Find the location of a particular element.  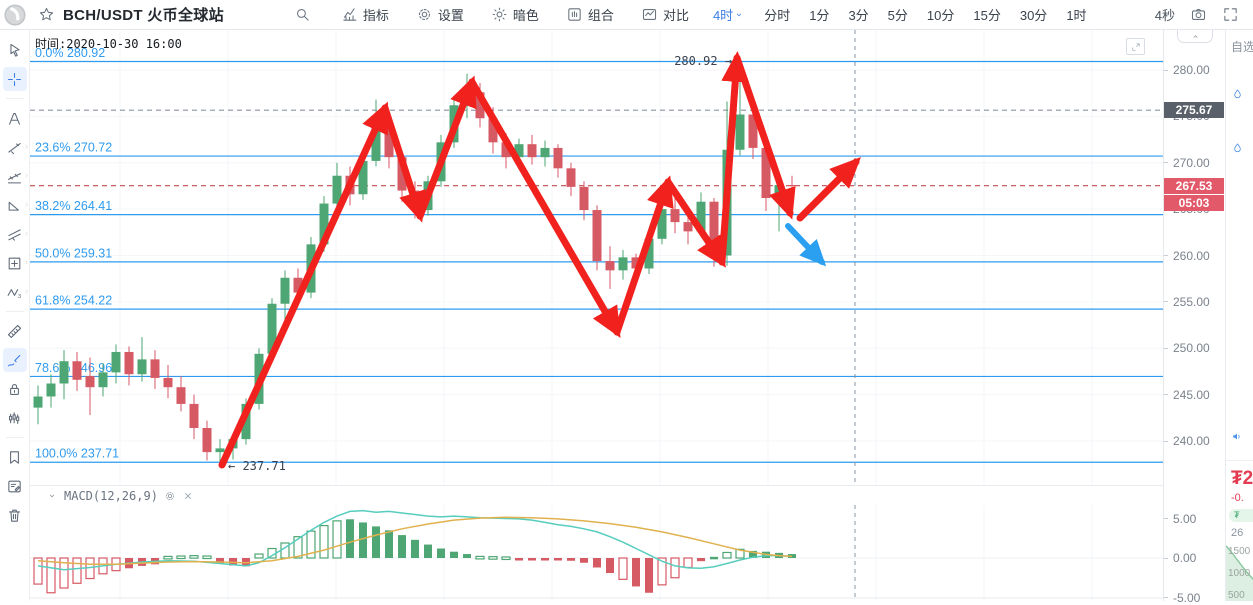

price-tick: 240.00 is located at coordinates (1187, 441).